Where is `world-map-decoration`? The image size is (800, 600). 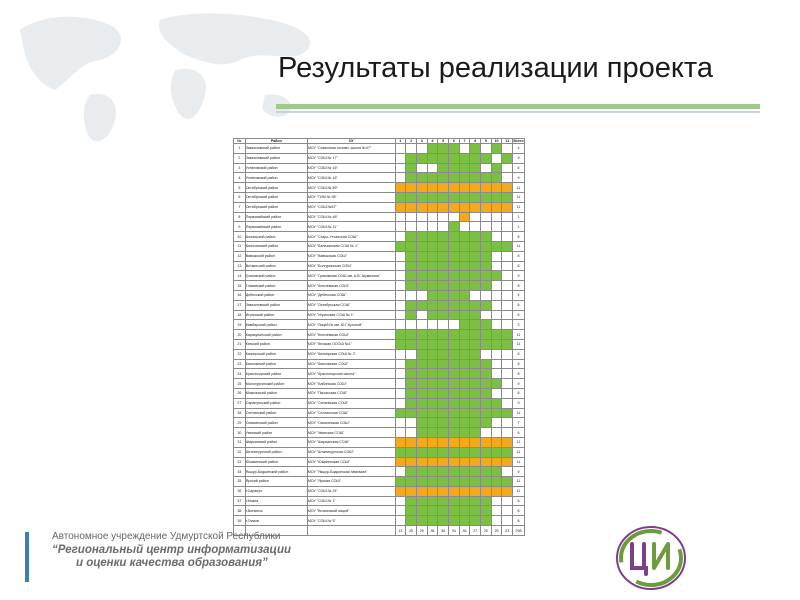 world-map-decoration is located at coordinates (165, 77).